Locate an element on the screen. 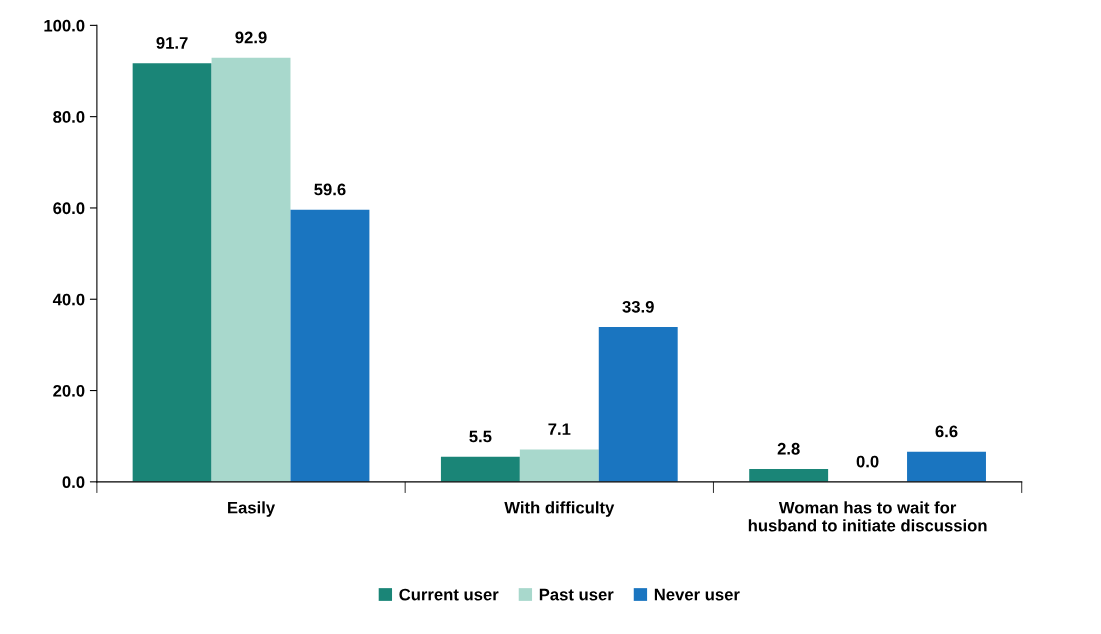 The image size is (1101, 634). y-tick-label: 0.0 is located at coordinates (73, 482).